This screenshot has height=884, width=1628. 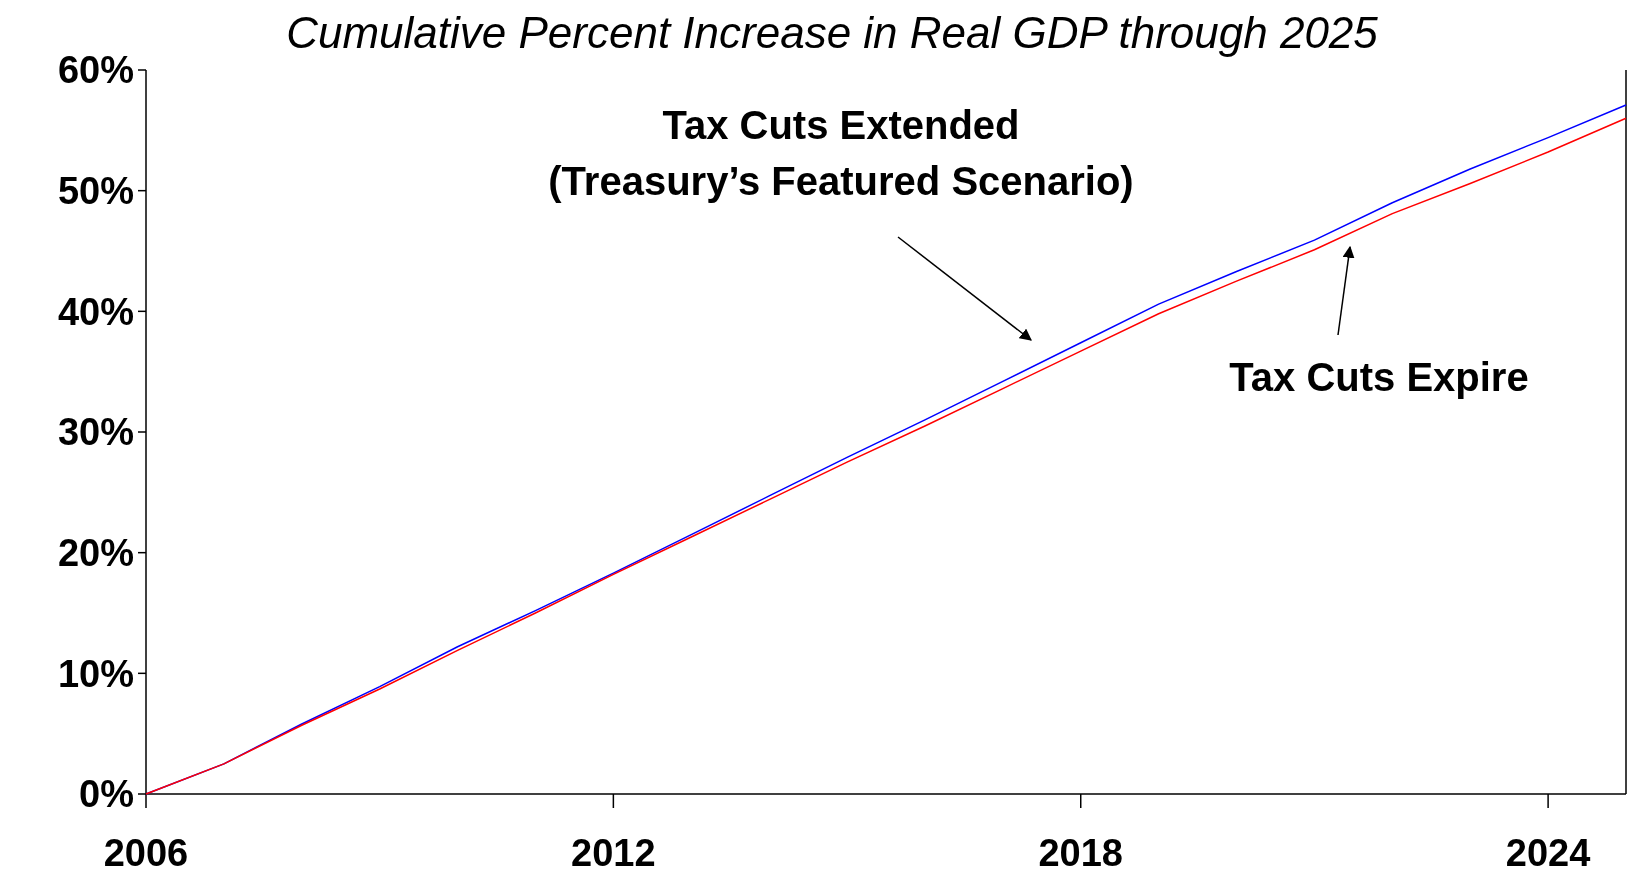 I want to click on y-tick-label: 30%, so click(x=95, y=432).